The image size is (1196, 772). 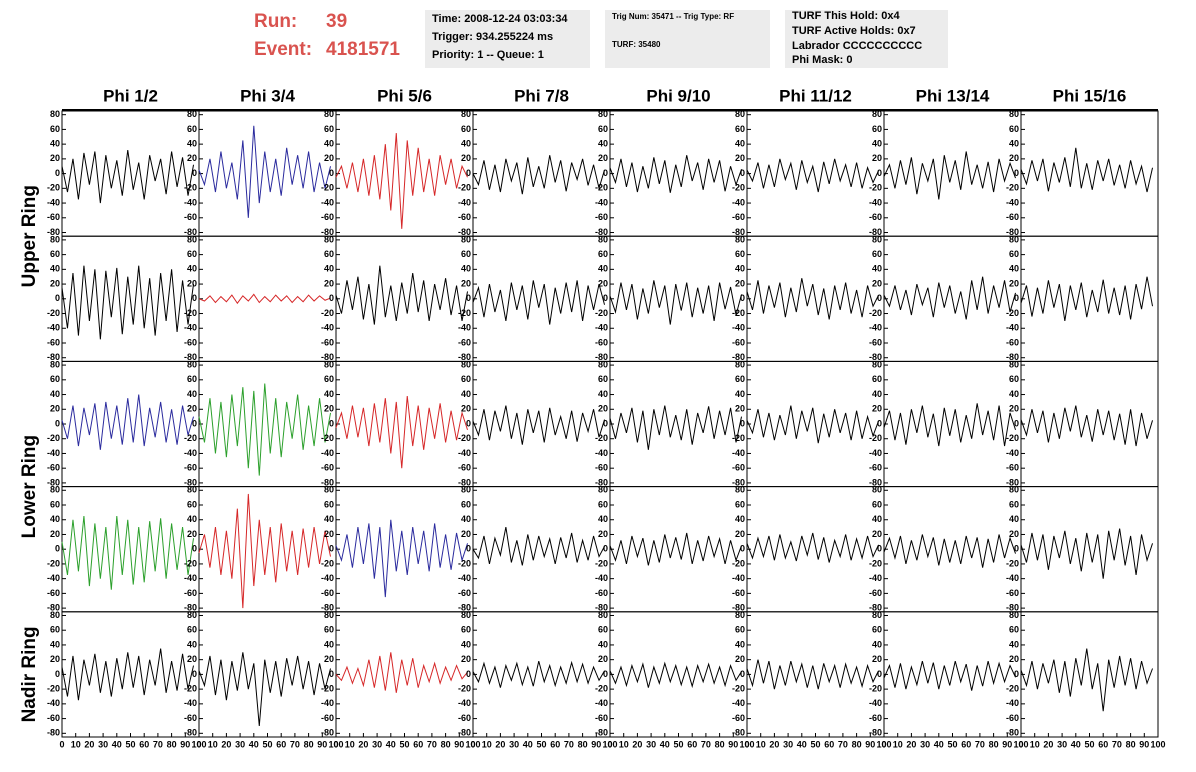 I want to click on row-label: Nadir Ring, so click(x=29, y=674).